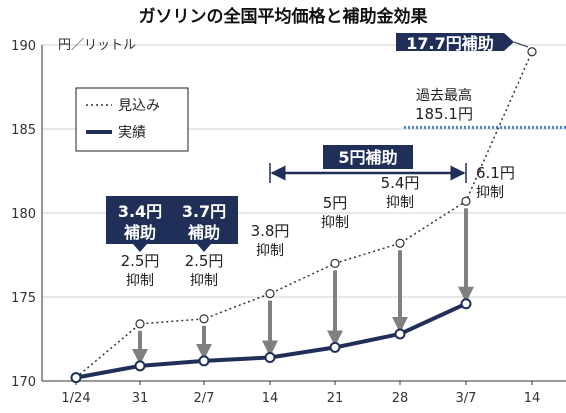 The image size is (566, 413). I want to click on suppression-amount-4: 5円, so click(335, 203).